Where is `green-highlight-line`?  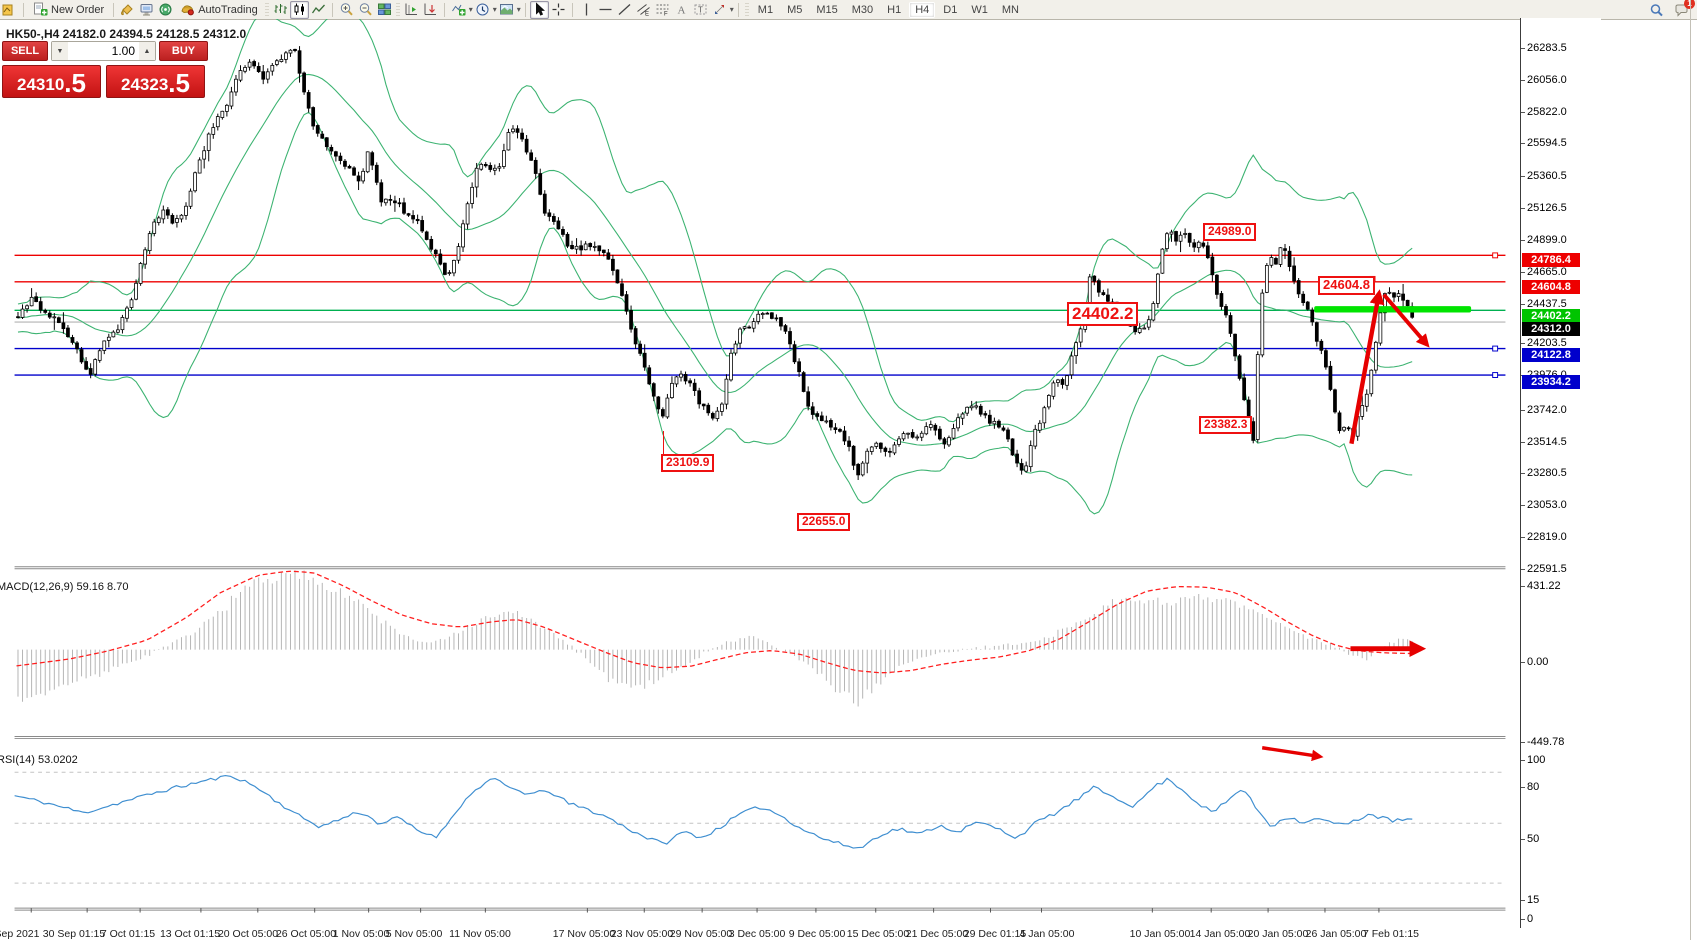 green-highlight-line is located at coordinates (1393, 309).